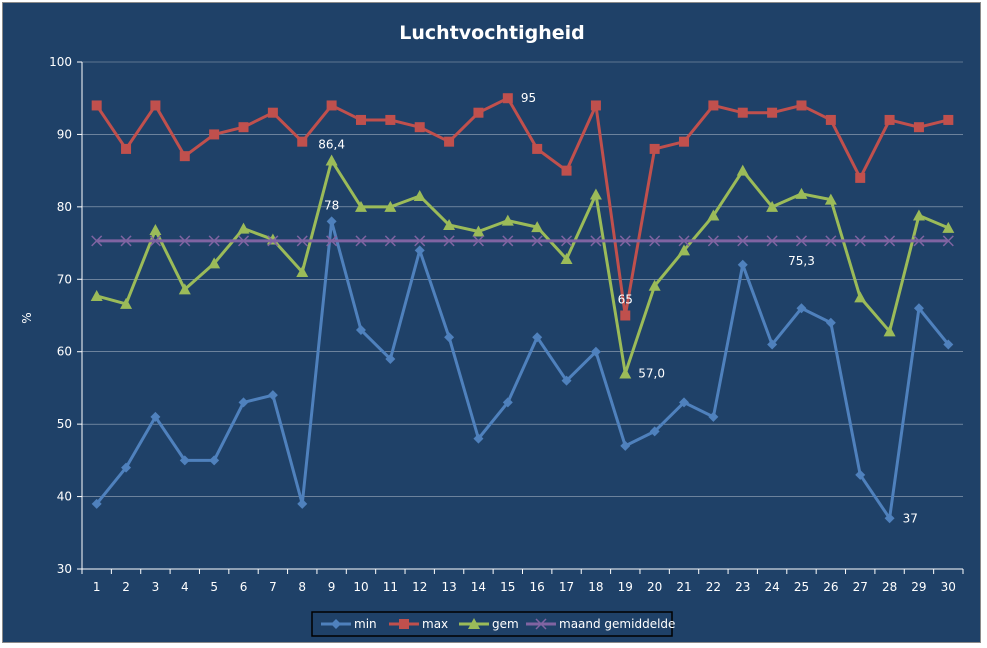 This screenshot has height=648, width=987. I want to click on x-tick-label: 23, so click(742, 587).